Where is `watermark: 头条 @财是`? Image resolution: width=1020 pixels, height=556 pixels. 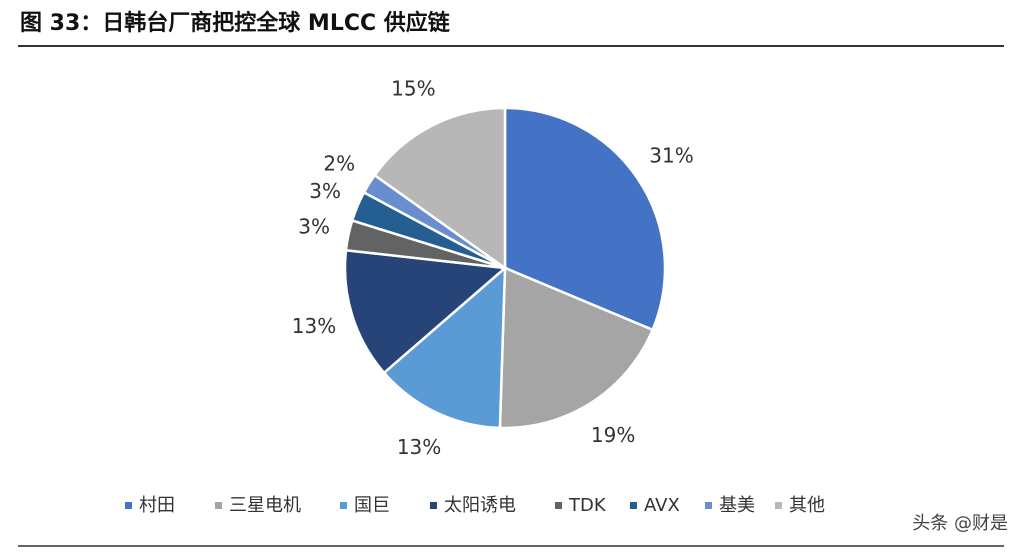
watermark: 头条 @财是 is located at coordinates (960, 523).